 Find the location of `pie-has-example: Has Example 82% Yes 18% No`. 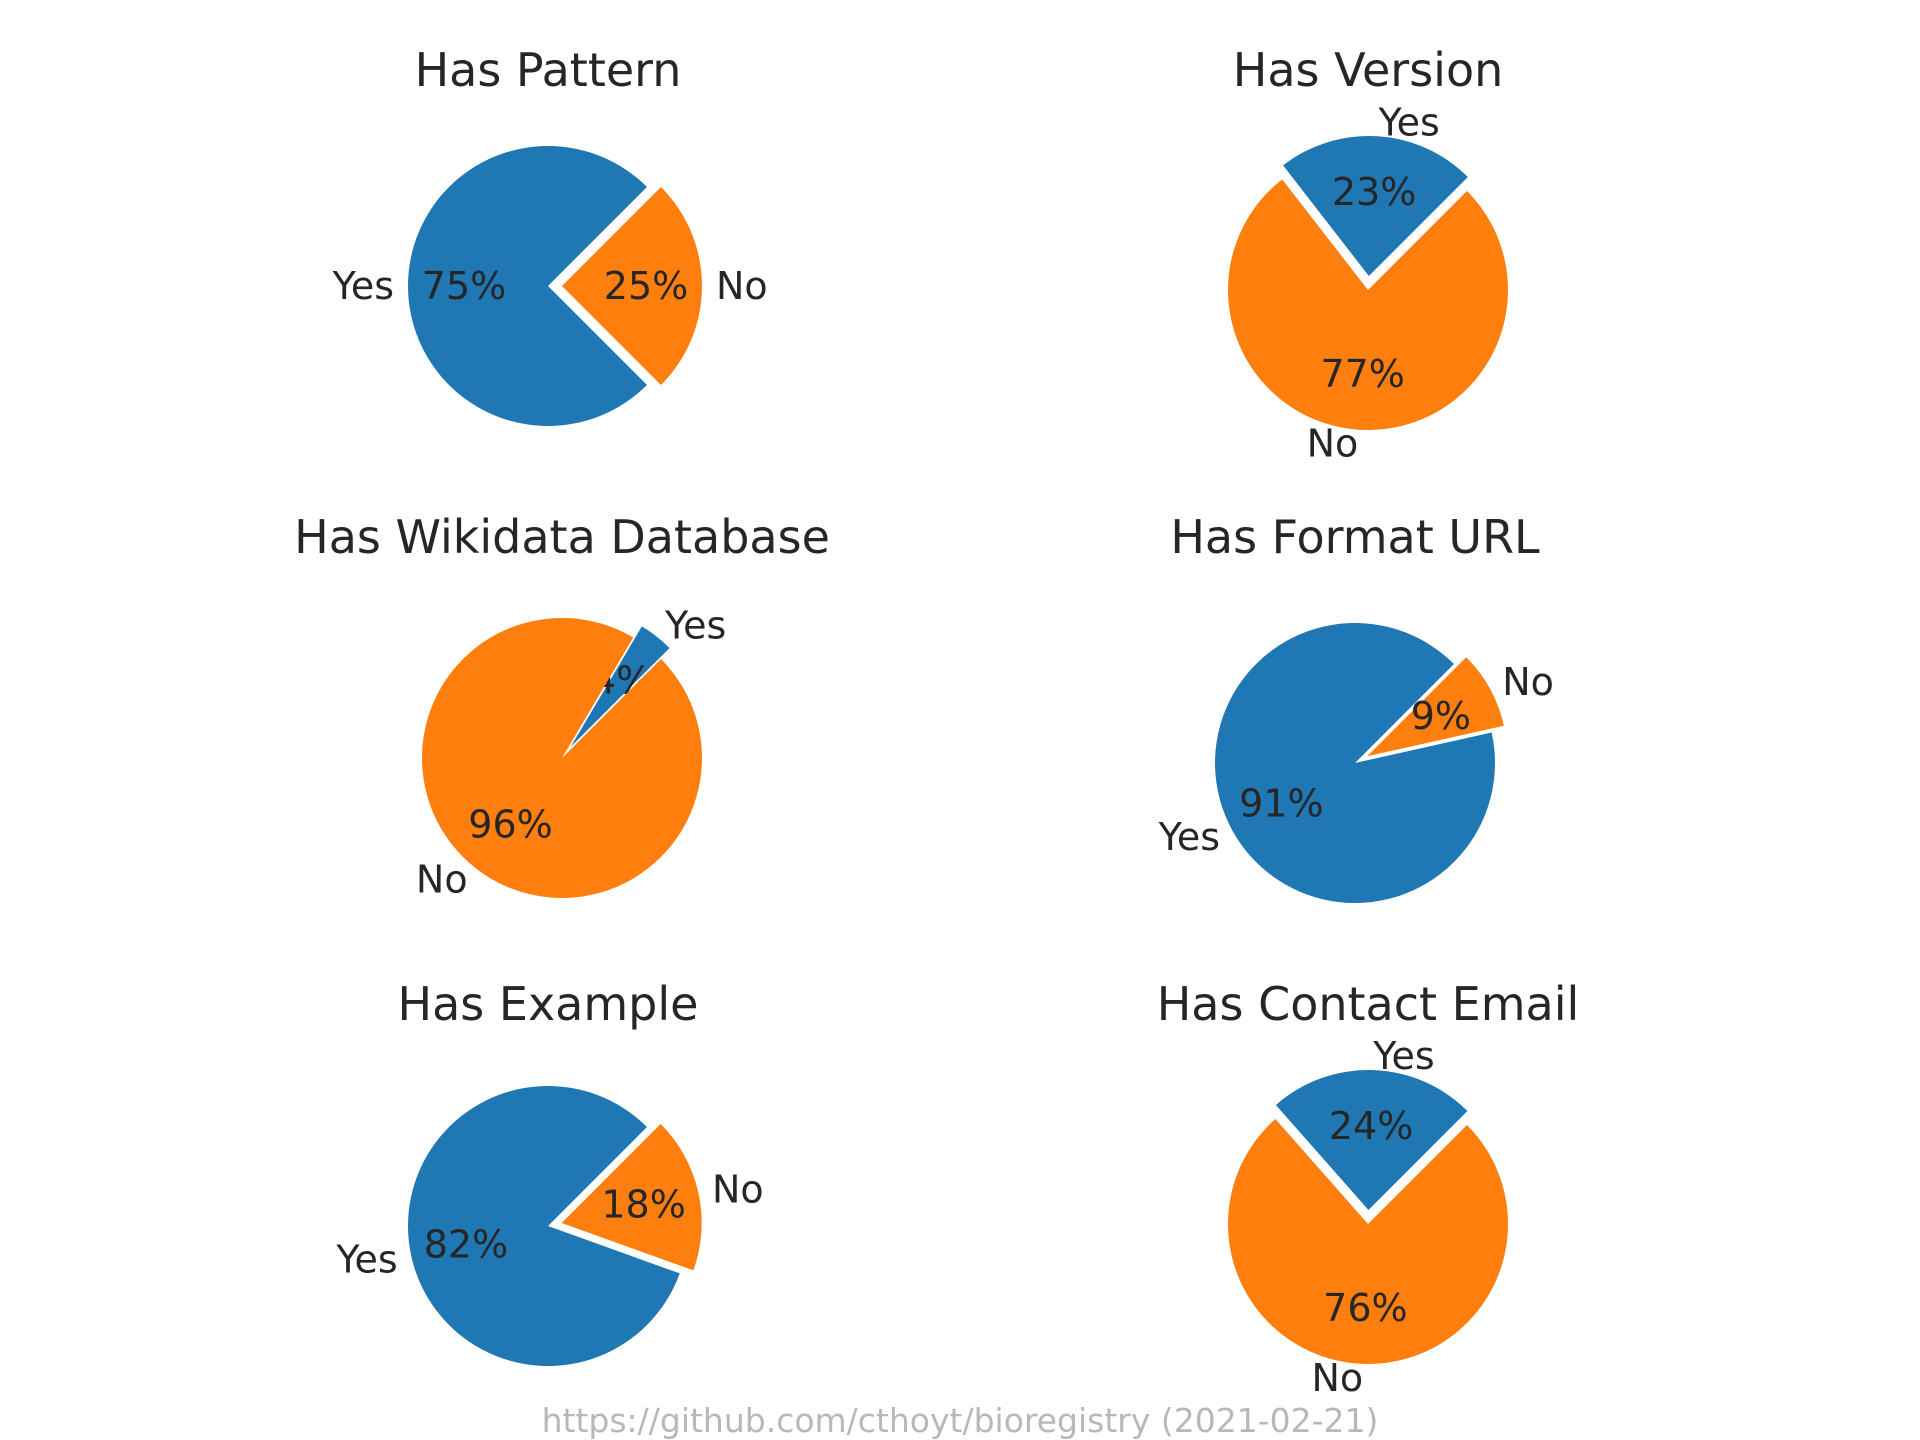

pie-has-example: Has Example 82% Yes 18% No is located at coordinates (549, 1172).